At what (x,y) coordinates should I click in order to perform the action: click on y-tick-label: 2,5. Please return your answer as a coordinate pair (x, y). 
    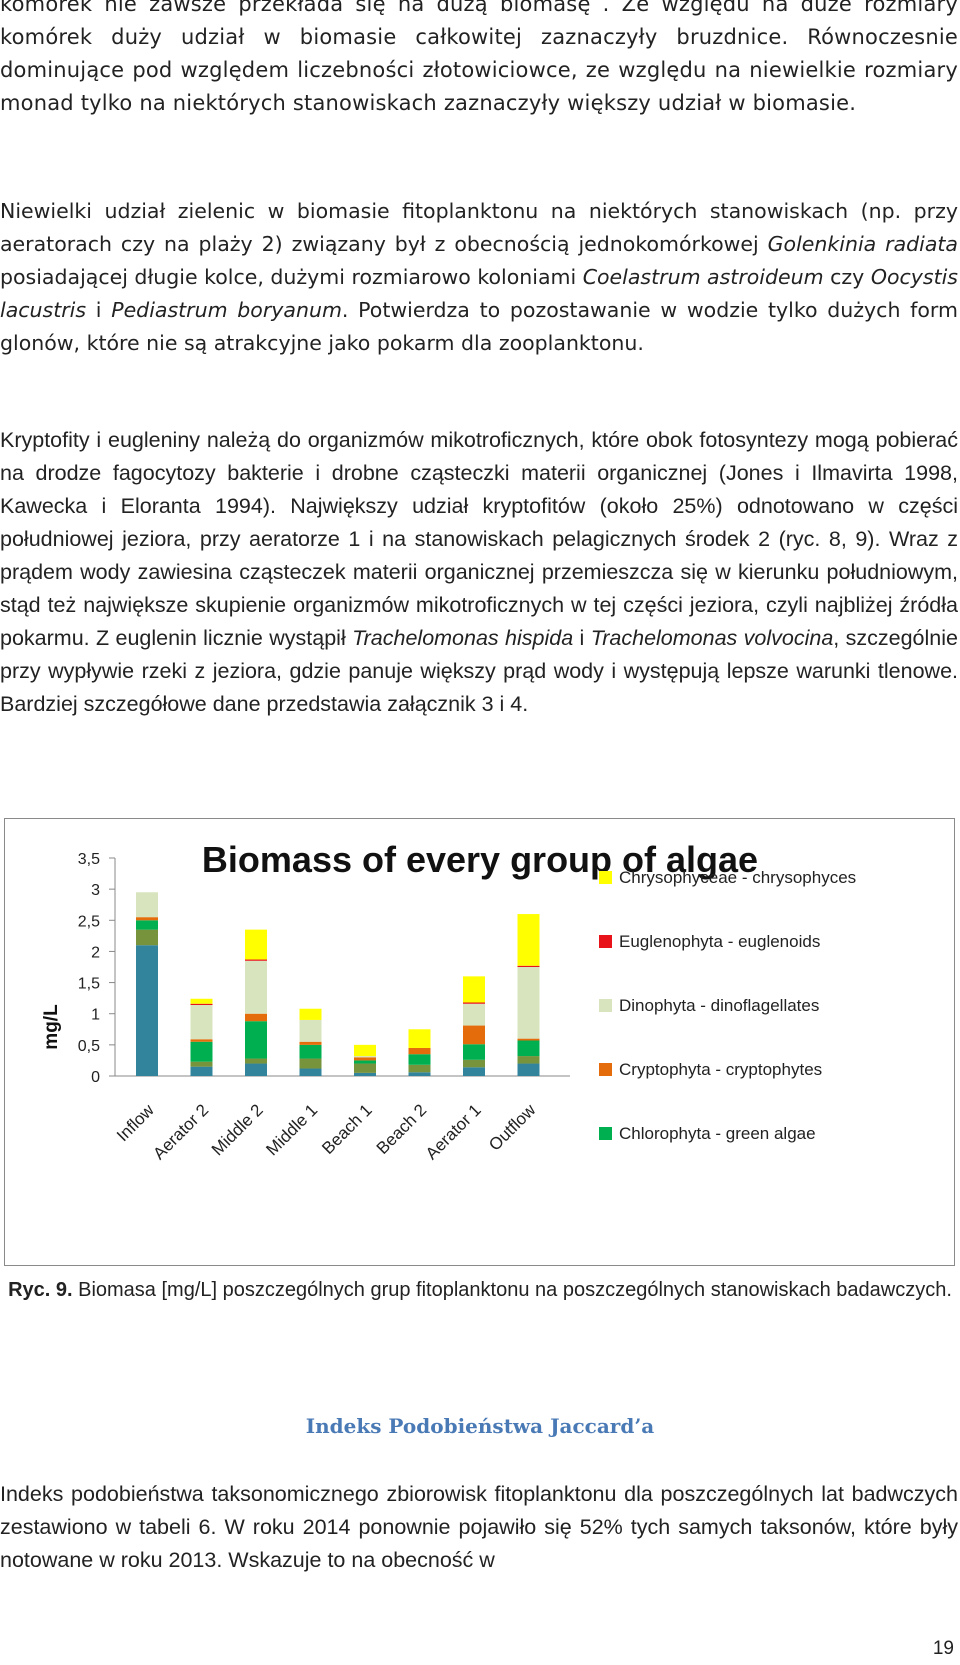
    Looking at the image, I should click on (89, 921).